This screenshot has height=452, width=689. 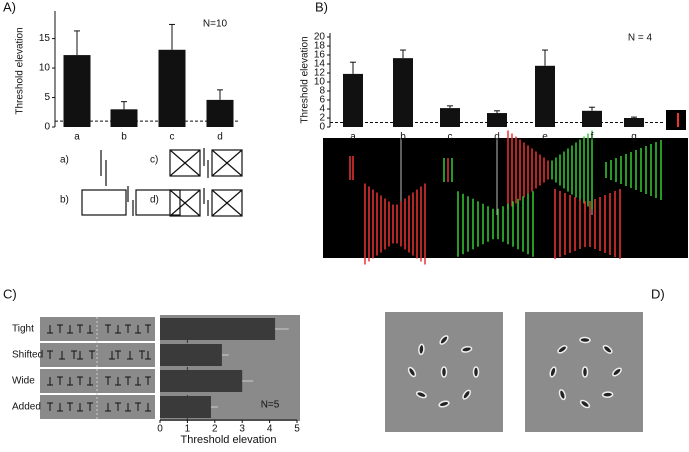 I want to click on panel-label: B), so click(x=321, y=7).